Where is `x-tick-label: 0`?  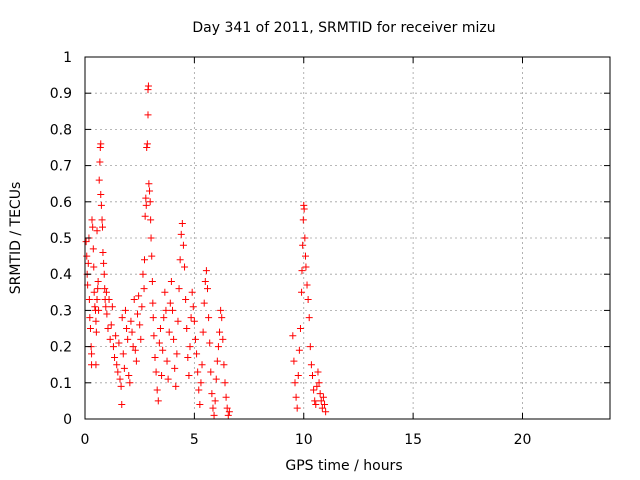
x-tick-label: 0 is located at coordinates (85, 440).